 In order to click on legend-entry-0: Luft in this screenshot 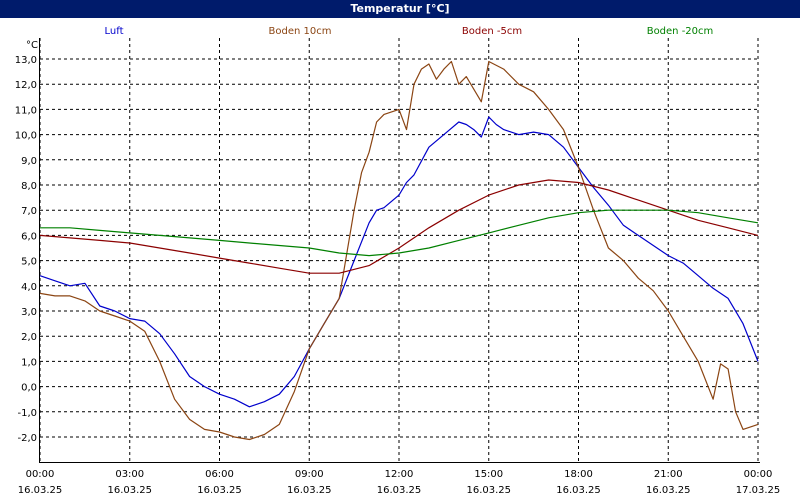, I will do `click(114, 31)`.